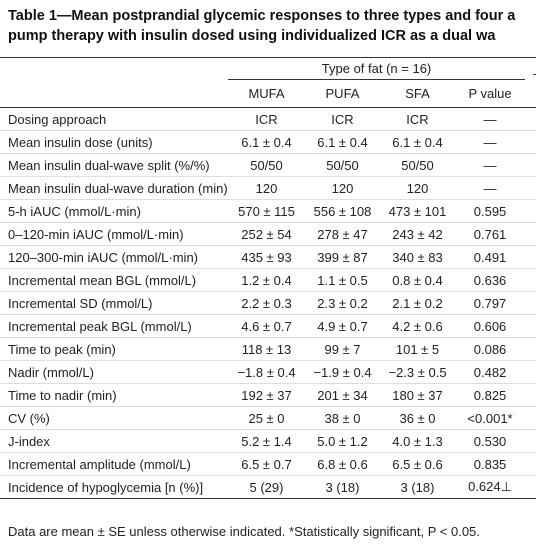 This screenshot has width=536, height=549. Describe the element at coordinates (114, 257) in the screenshot. I see `cell: 120–300-min iAUC (mmol/L·min)` at that location.